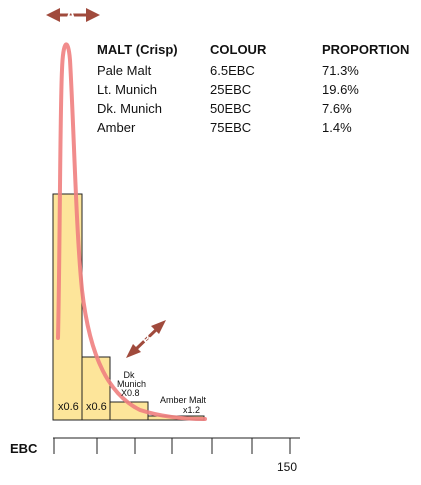  What do you see at coordinates (127, 89) in the screenshot?
I see `cell-malt: Lt. Munich` at bounding box center [127, 89].